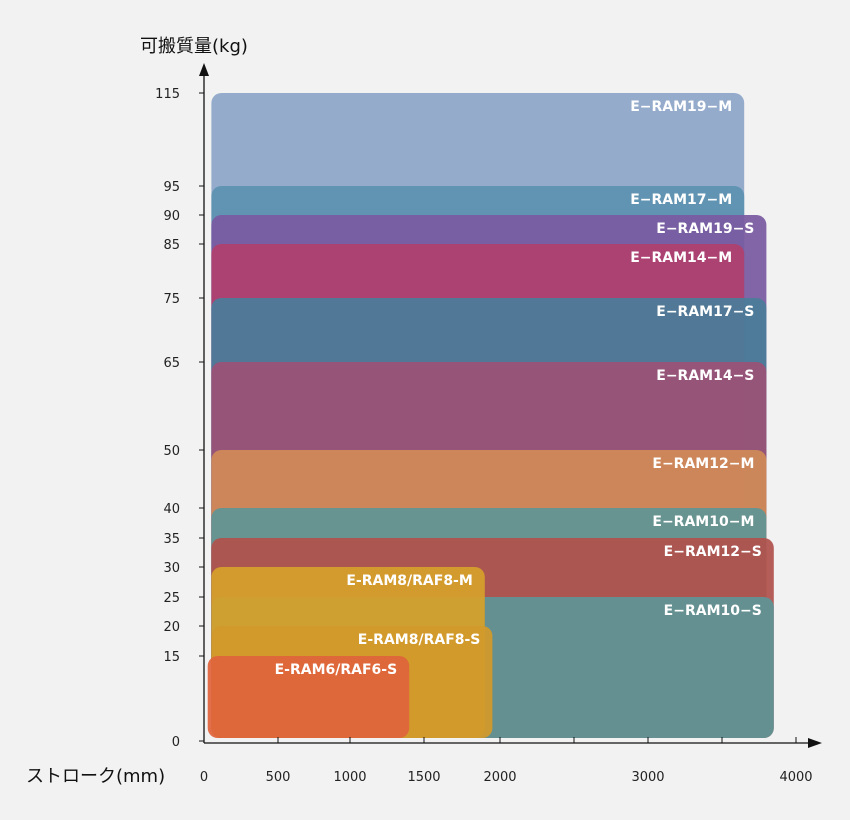 The image size is (850, 820). I want to click on y-tick-label-115: 115, so click(167, 94).